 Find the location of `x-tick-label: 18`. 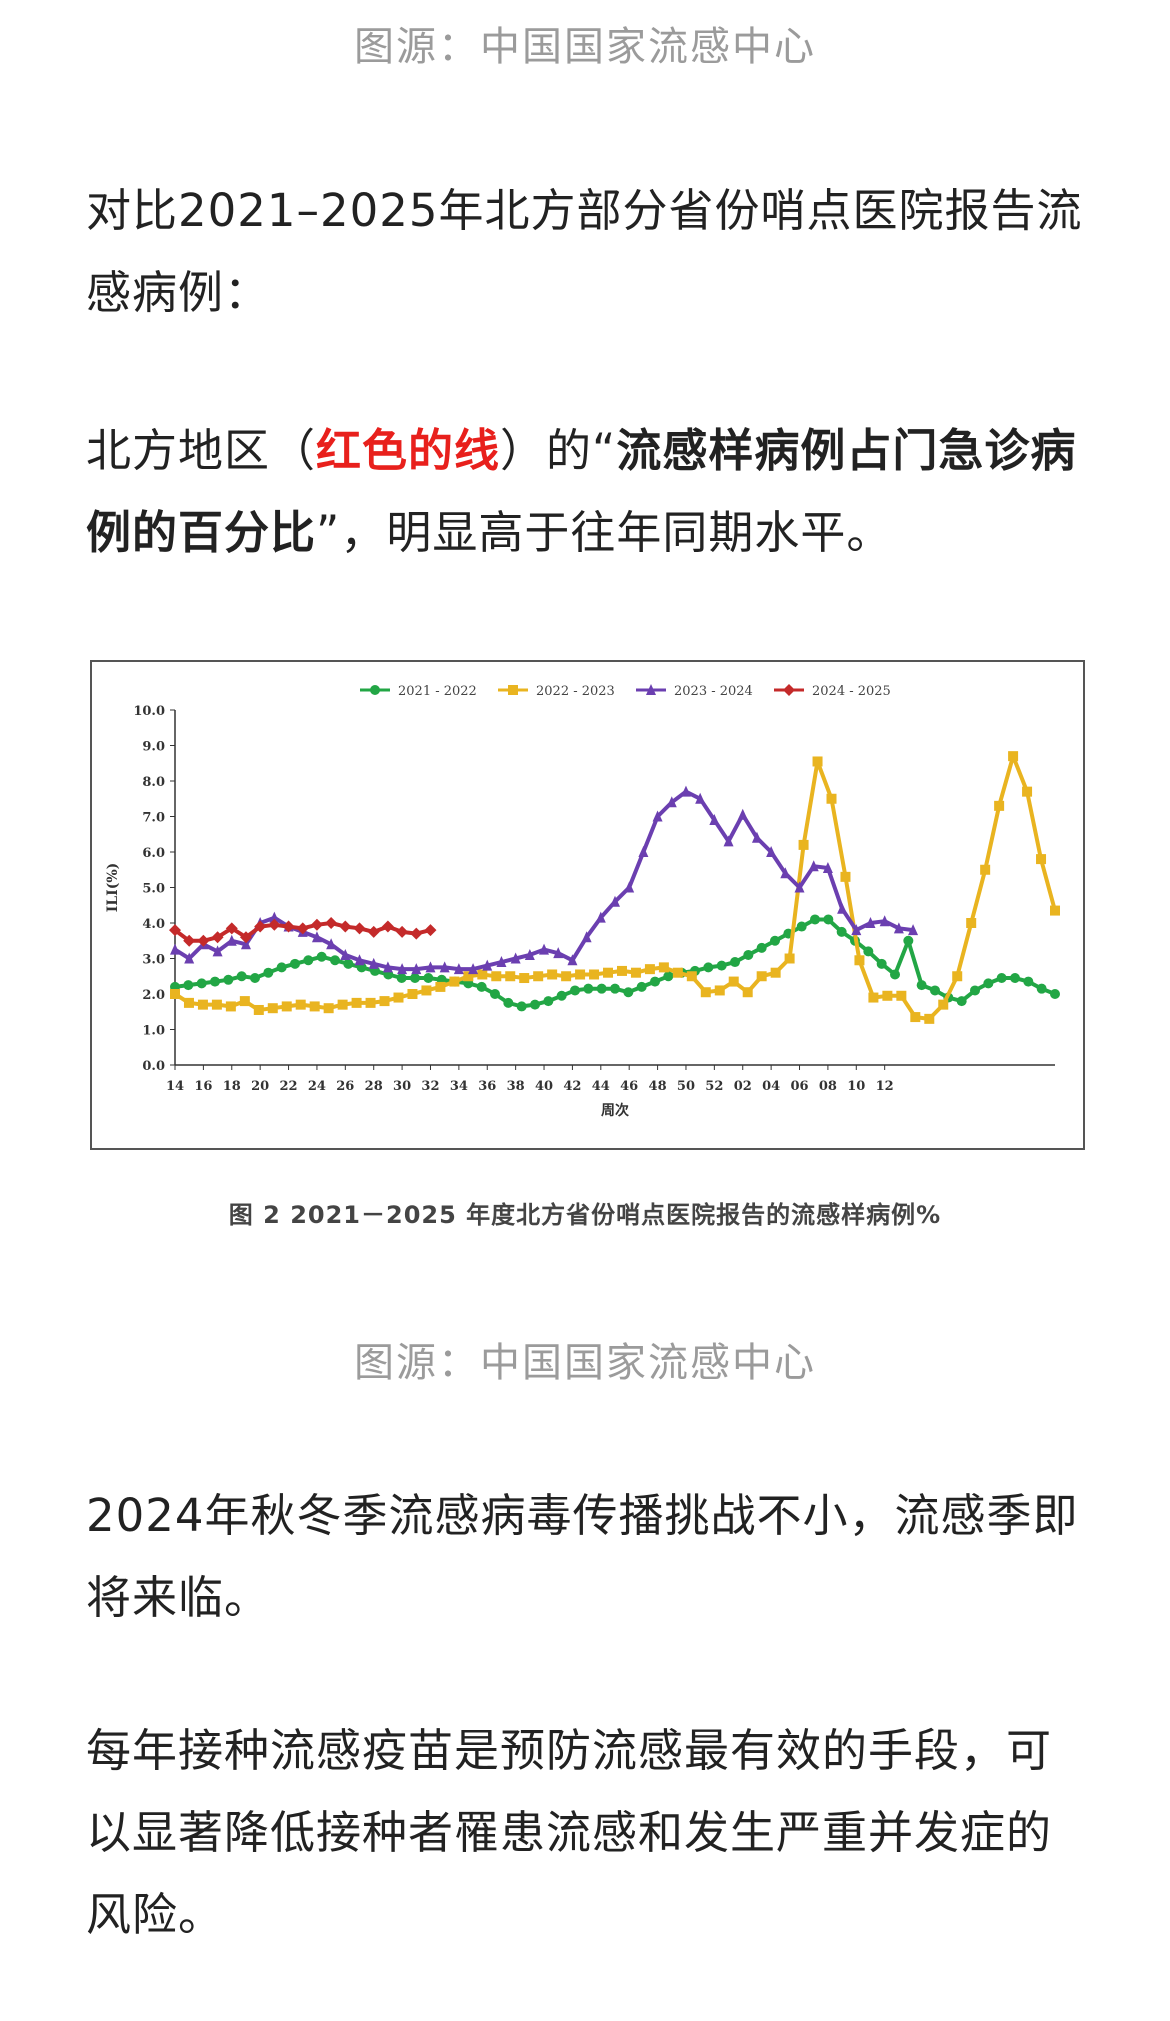

x-tick-label: 18 is located at coordinates (232, 1086).